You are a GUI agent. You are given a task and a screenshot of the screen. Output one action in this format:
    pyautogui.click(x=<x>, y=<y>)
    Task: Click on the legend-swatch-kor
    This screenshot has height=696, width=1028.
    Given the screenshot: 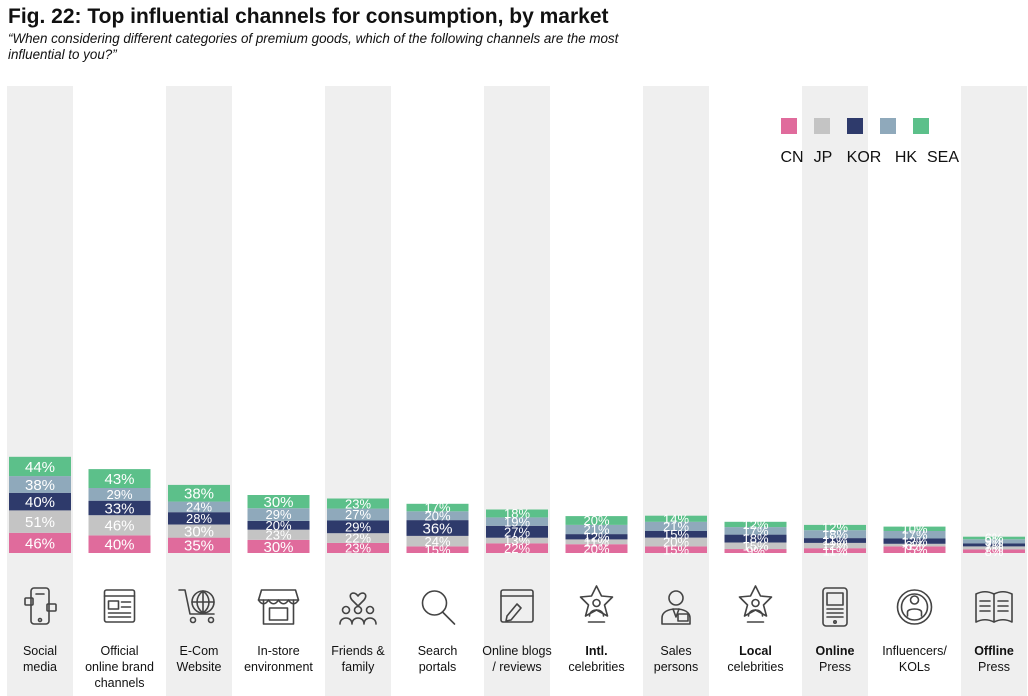 What is the action you would take?
    pyautogui.click(x=855, y=126)
    